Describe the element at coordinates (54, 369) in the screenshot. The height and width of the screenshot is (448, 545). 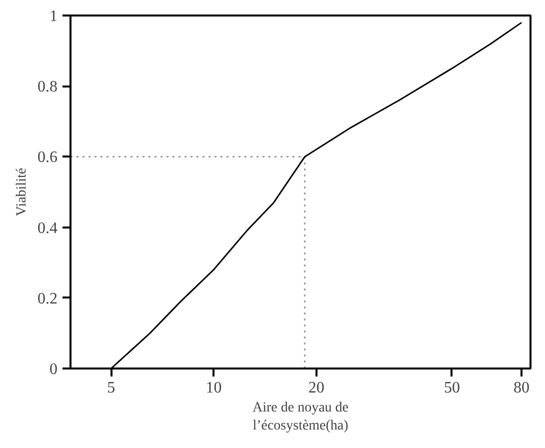
I see `y-tick-label: 0` at that location.